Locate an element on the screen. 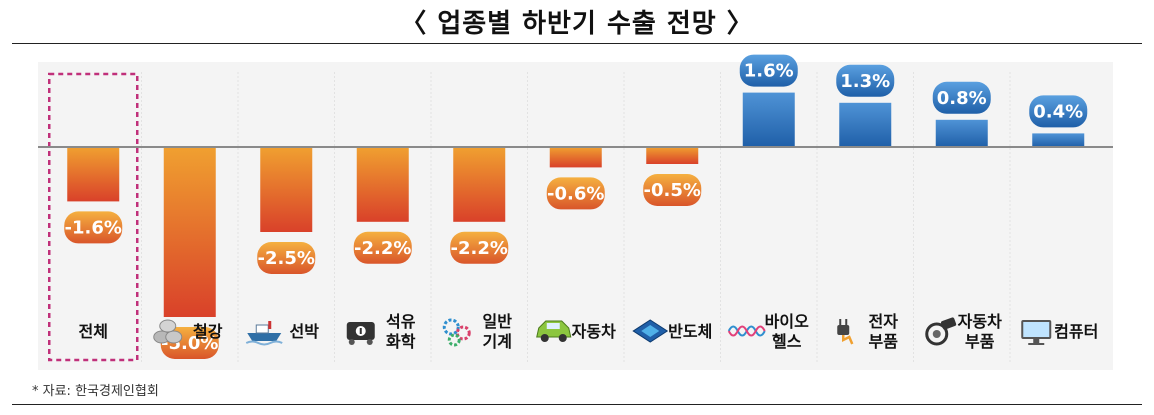 The width and height of the screenshot is (1154, 415). category-label: 전자 is located at coordinates (884, 321).